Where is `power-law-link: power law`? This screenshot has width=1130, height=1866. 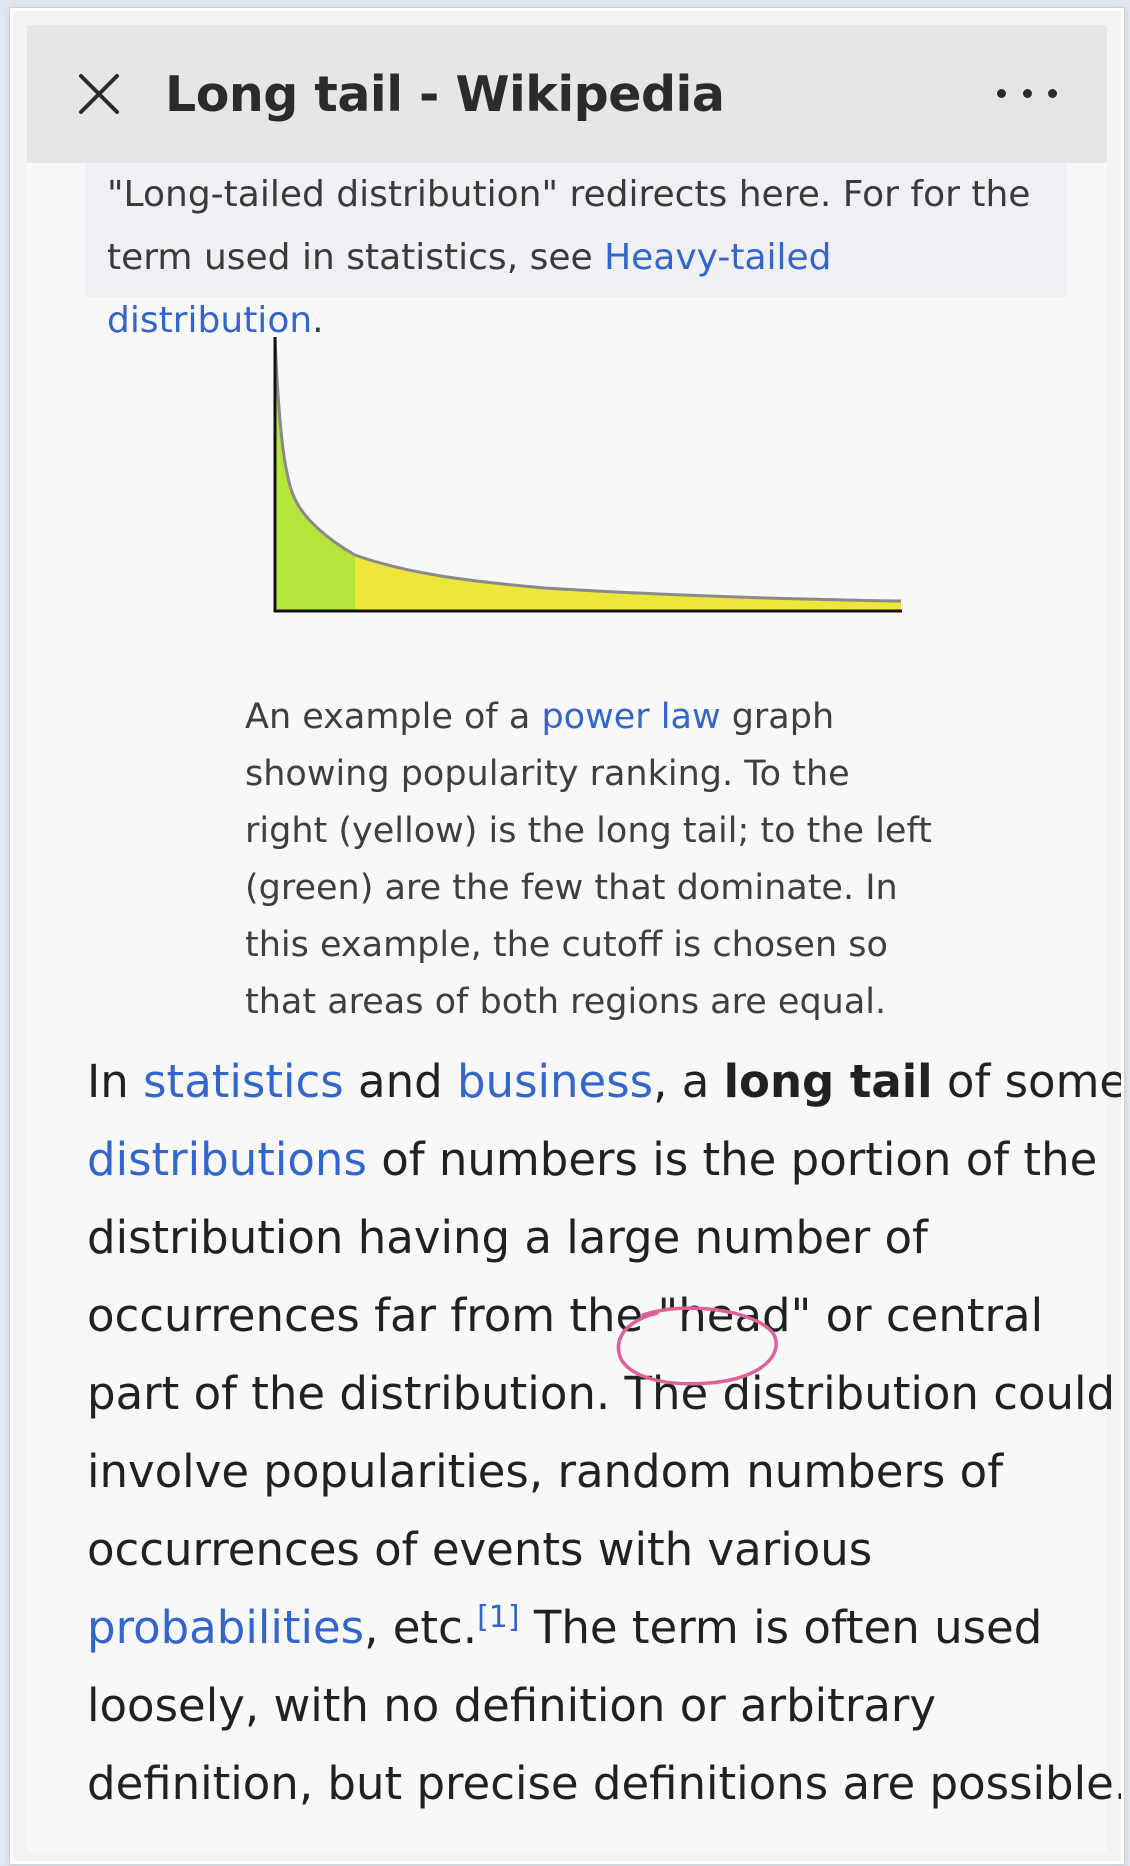 power-law-link: power law is located at coordinates (631, 717).